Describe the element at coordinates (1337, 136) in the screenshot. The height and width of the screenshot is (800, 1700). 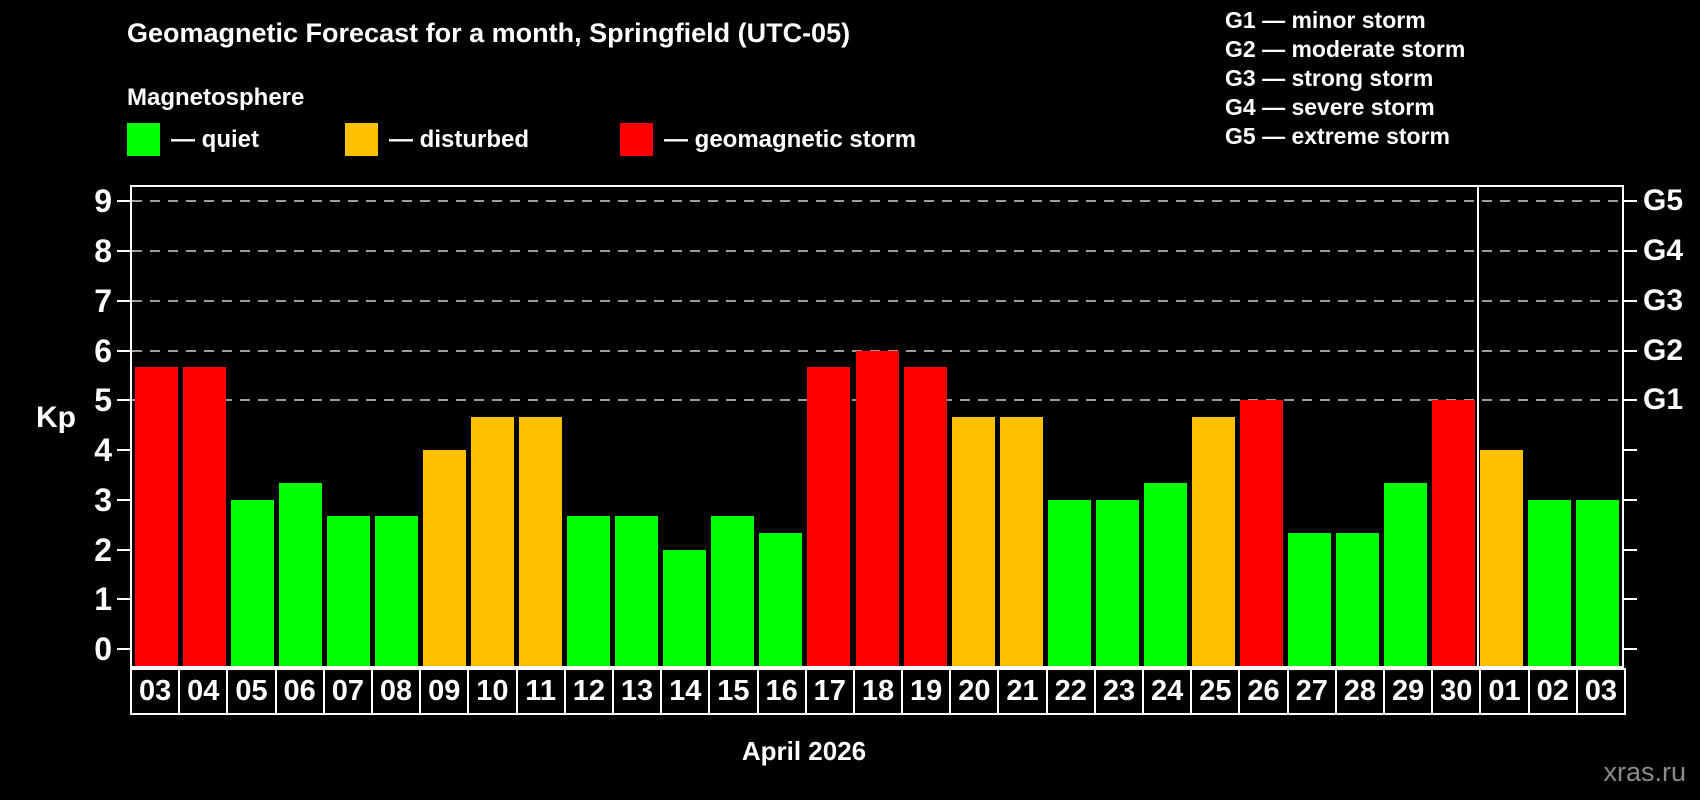
I see `g-legend-line-G5: G5 — extreme storm` at that location.